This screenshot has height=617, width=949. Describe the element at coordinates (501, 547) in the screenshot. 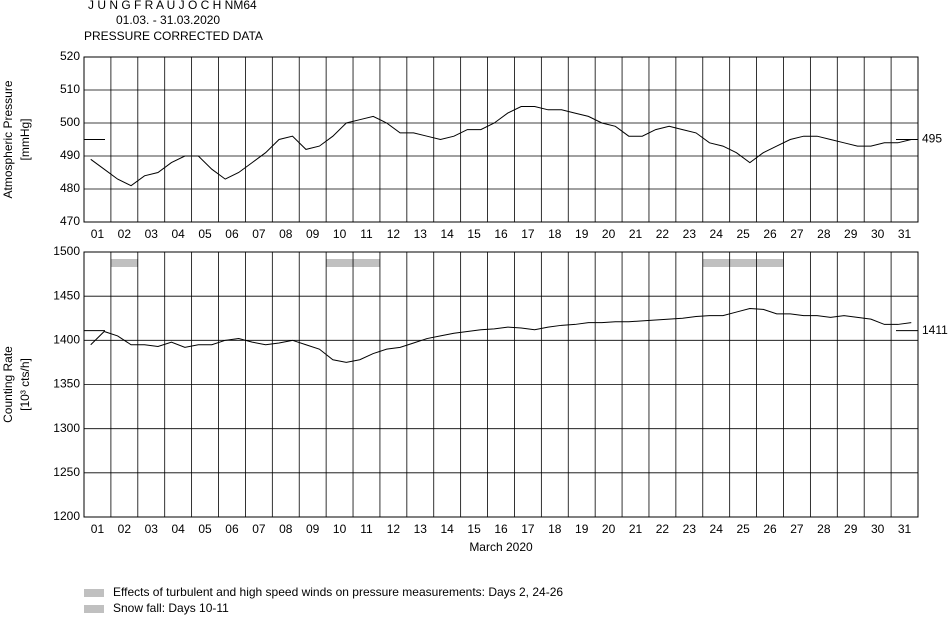

I see `x-axis-label: March 2020` at that location.